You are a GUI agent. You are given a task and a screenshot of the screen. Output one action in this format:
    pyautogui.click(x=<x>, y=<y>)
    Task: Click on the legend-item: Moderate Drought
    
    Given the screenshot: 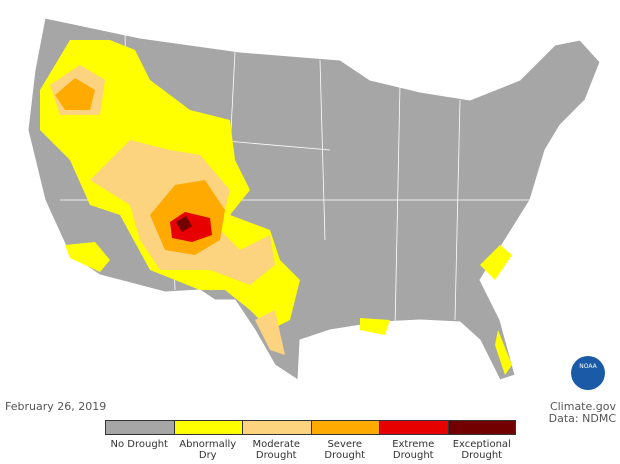 What is the action you would take?
    pyautogui.click(x=276, y=440)
    